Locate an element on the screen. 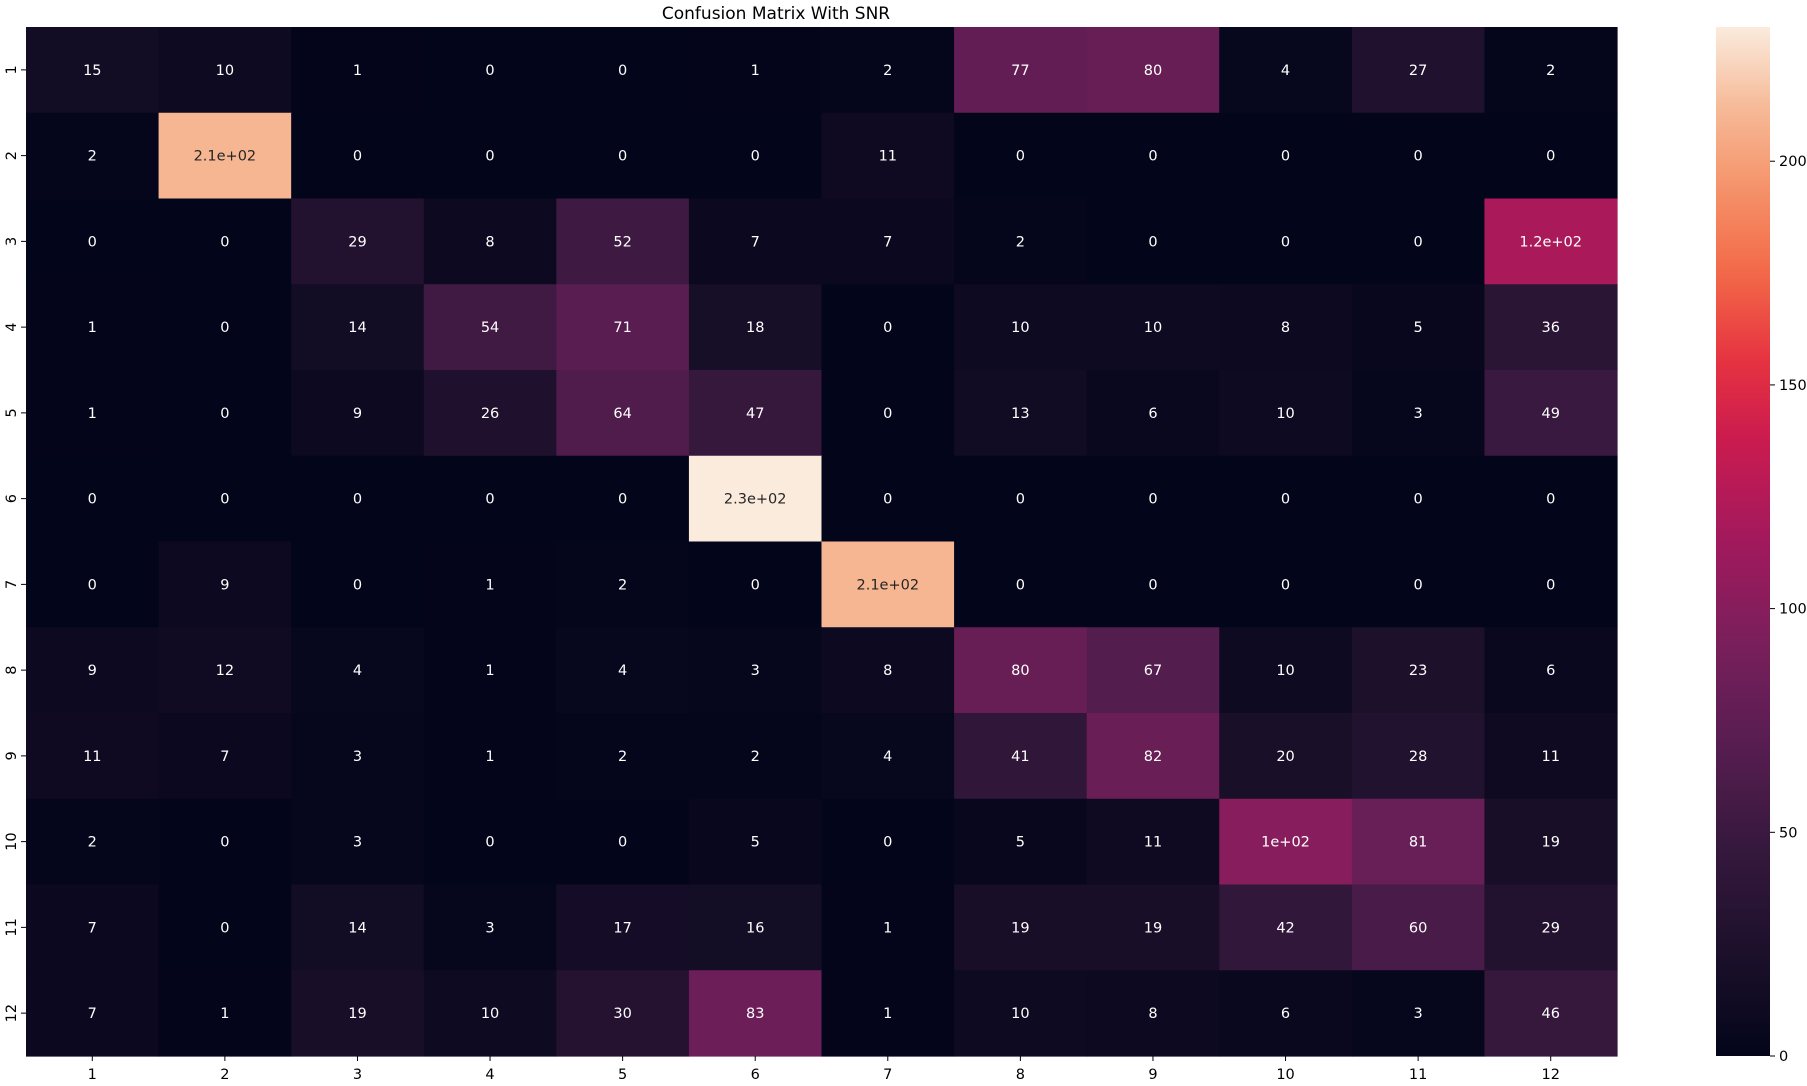 The height and width of the screenshot is (1086, 1807). cell-value-label: 4 is located at coordinates (357, 671).